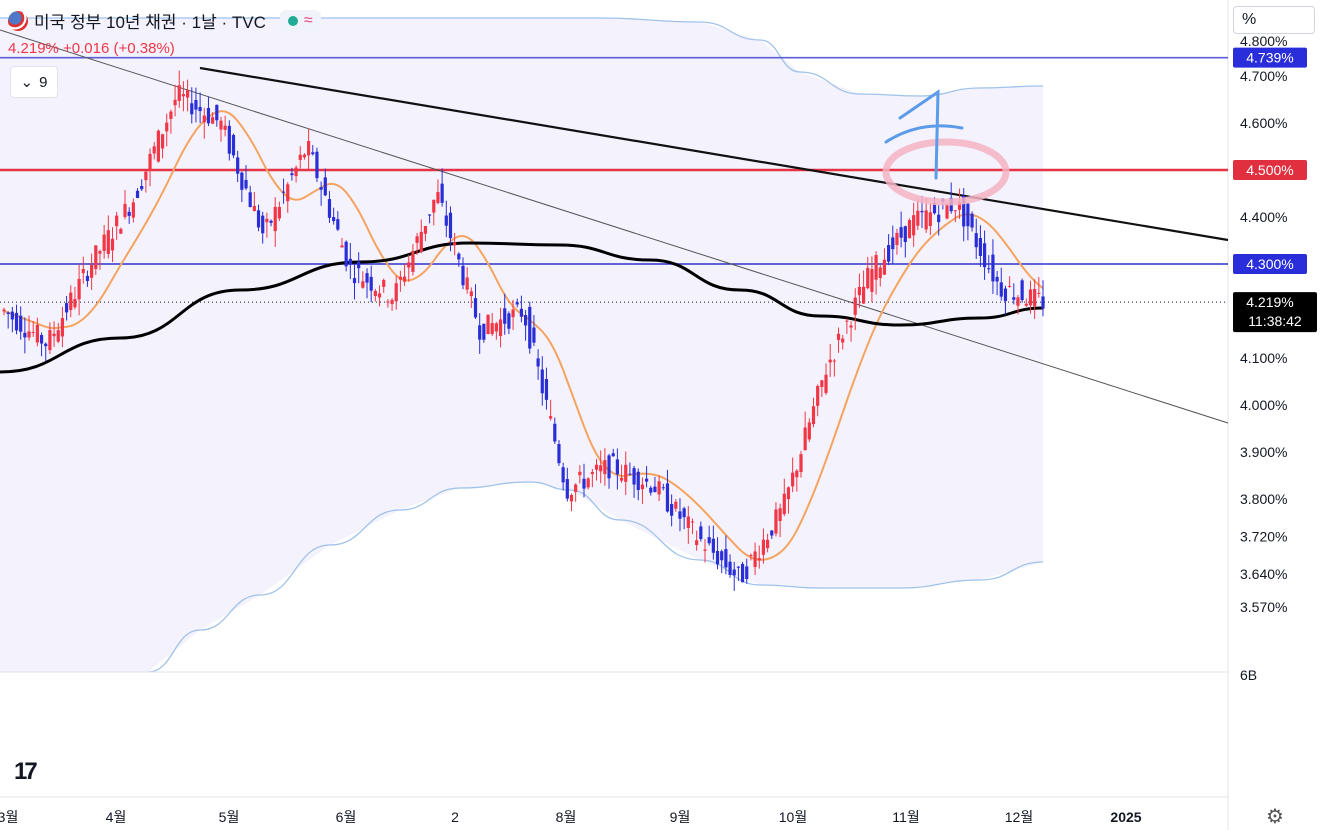  Describe the element at coordinates (300, 20) in the screenshot. I see `status-badge: ≈` at that location.